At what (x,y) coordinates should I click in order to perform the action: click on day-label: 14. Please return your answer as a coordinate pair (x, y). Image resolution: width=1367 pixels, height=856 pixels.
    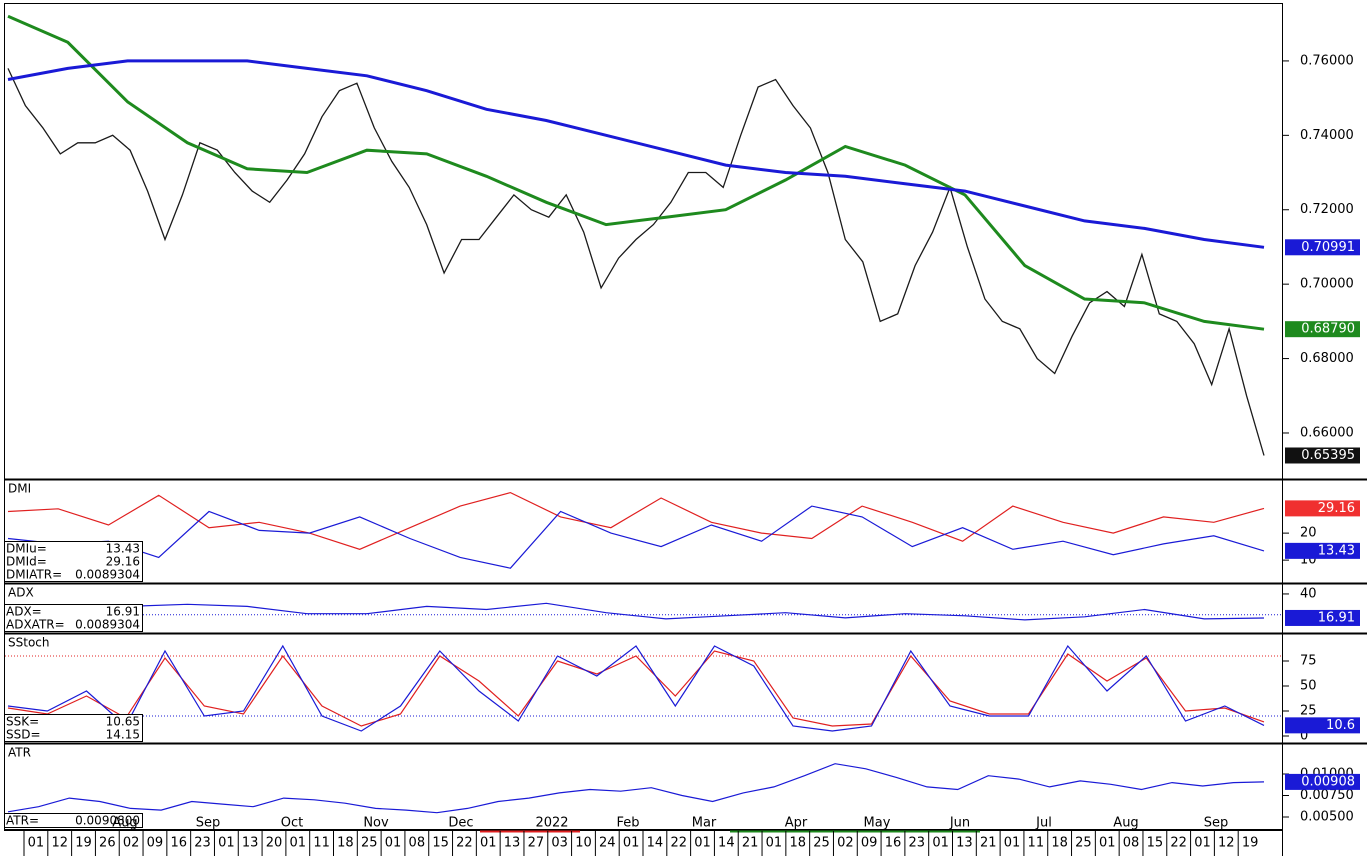
    Looking at the image, I should click on (726, 843).